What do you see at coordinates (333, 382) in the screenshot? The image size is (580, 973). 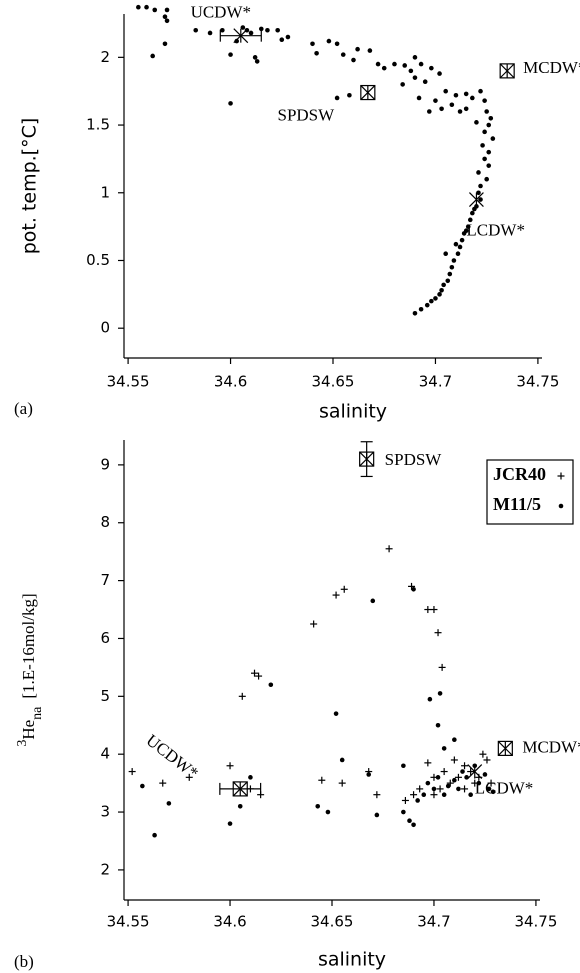 I see `x-tick-label: 34.65` at bounding box center [333, 382].